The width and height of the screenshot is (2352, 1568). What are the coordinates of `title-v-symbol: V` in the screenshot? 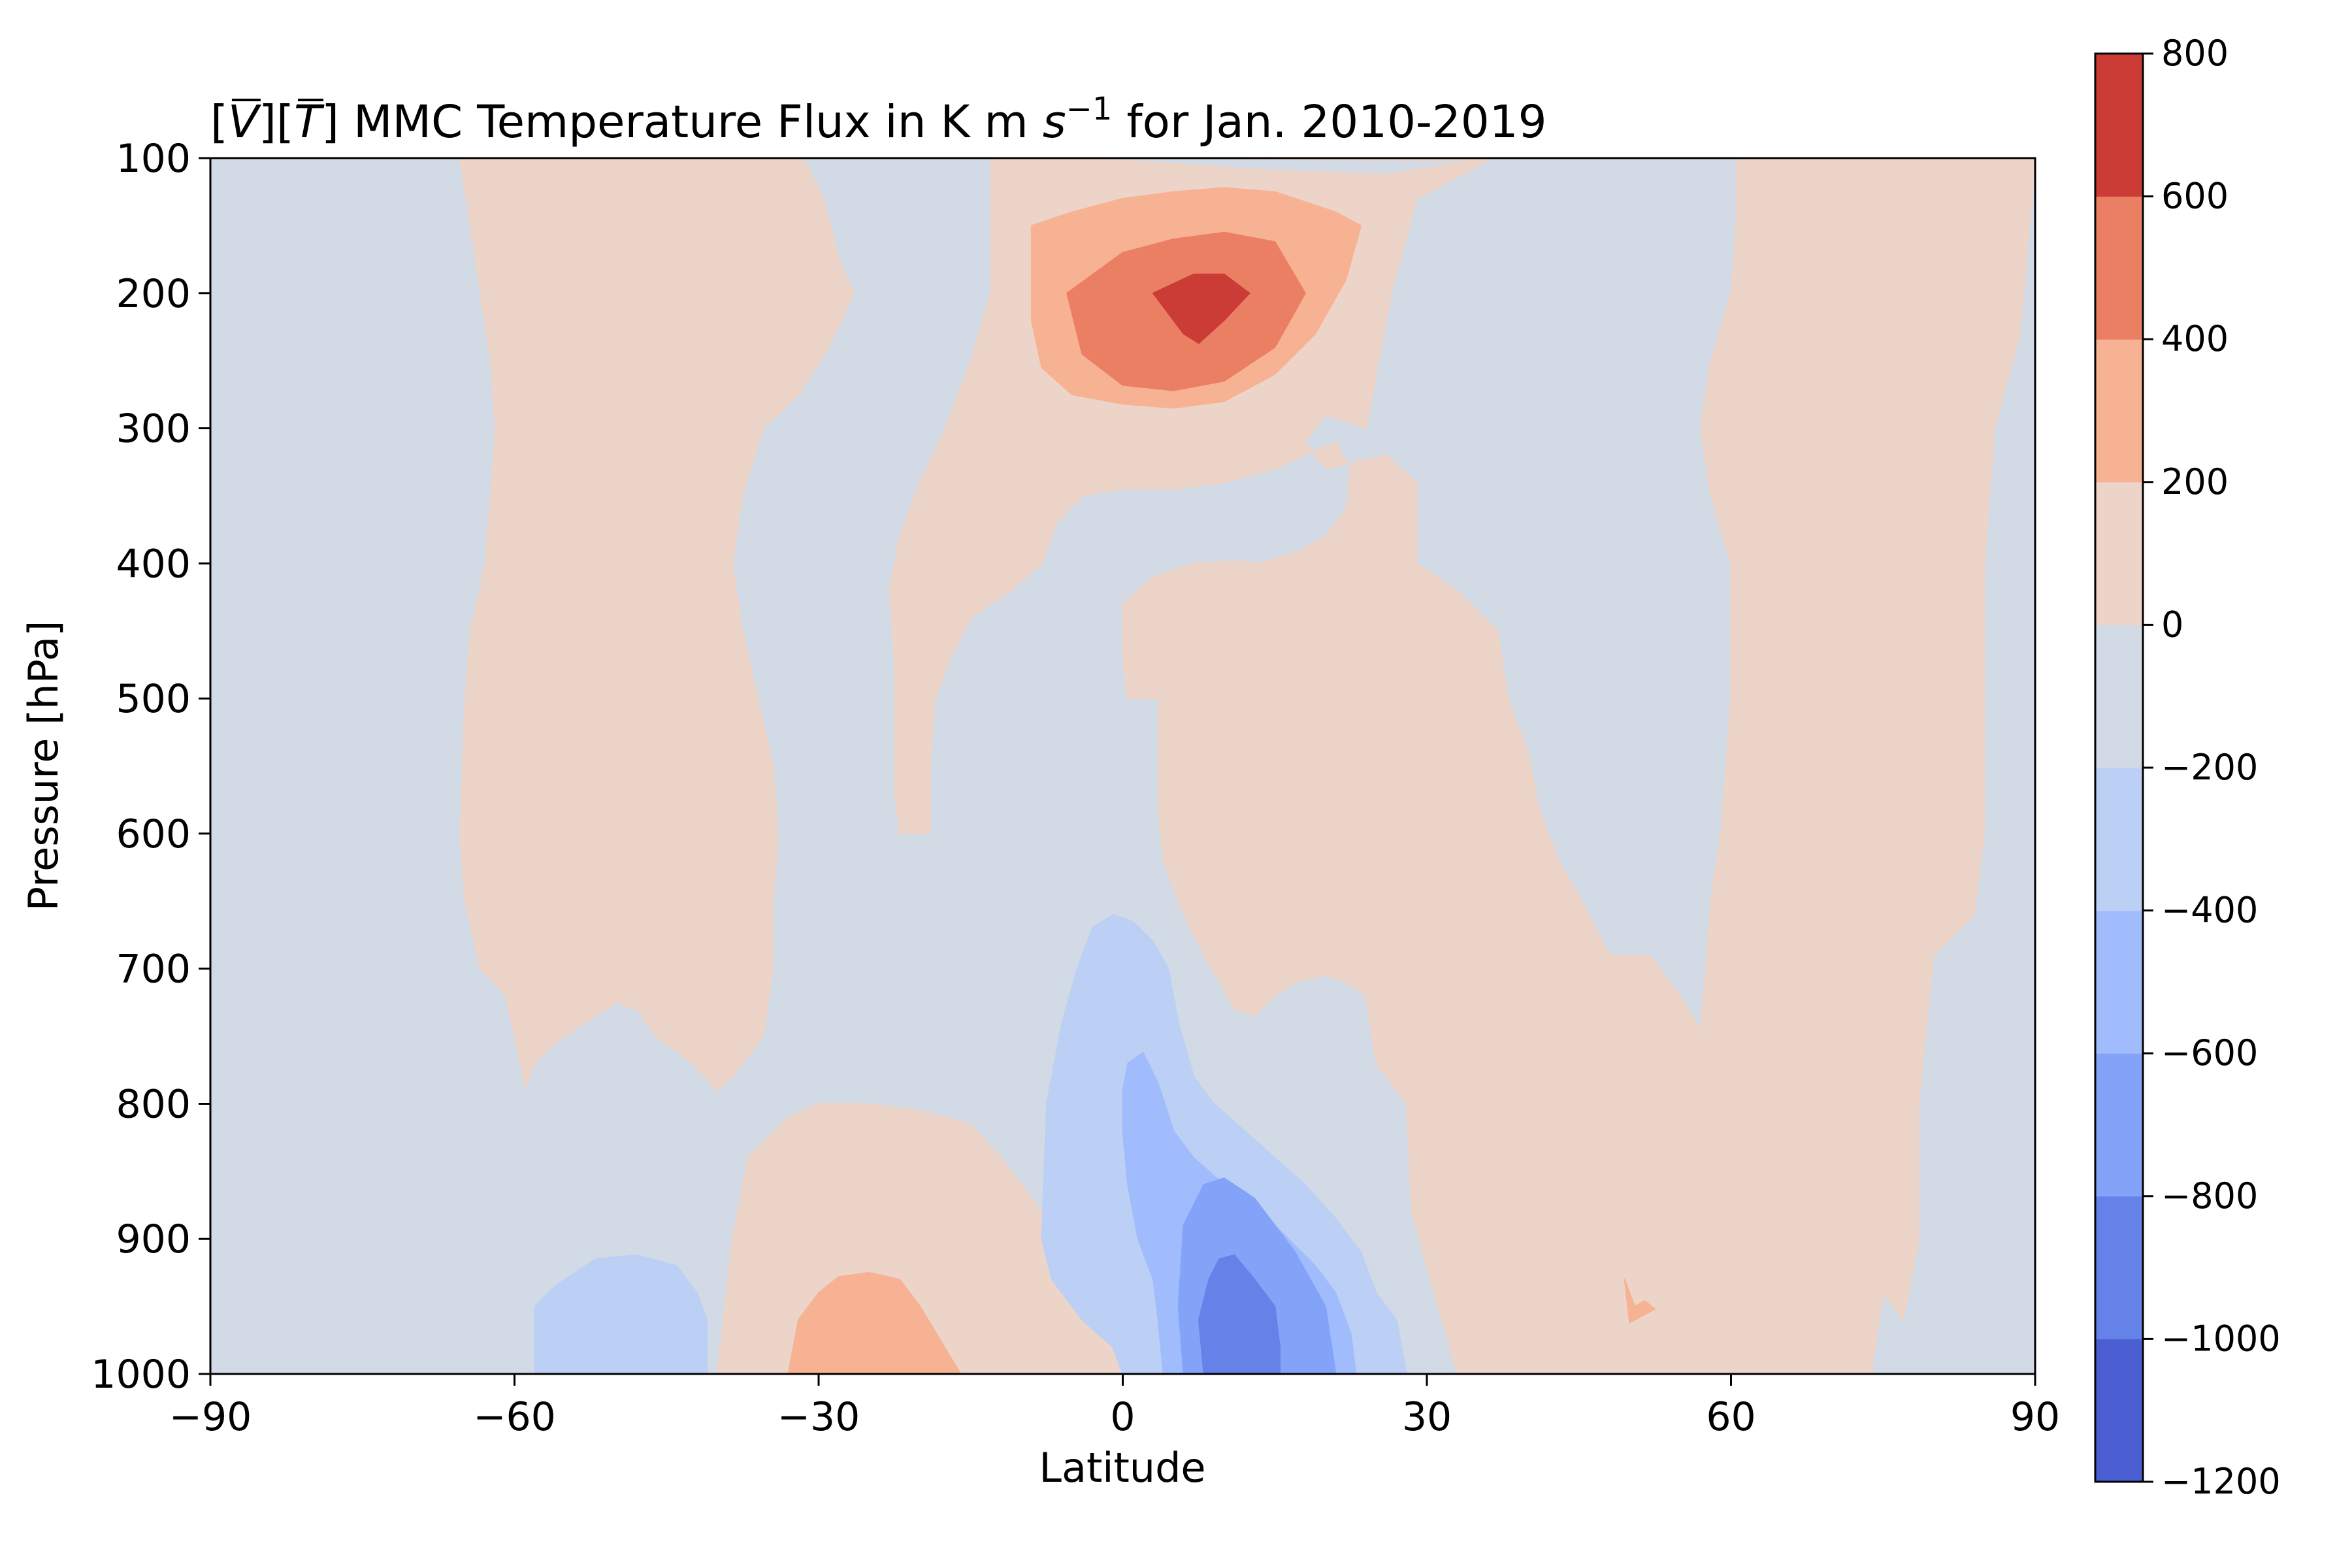 It's located at (245, 122).